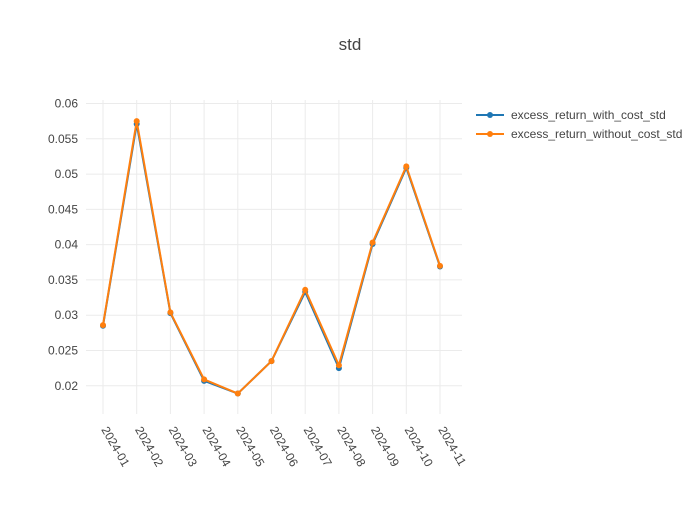 This screenshot has width=700, height=505. Describe the element at coordinates (217, 446) in the screenshot. I see `x-tick-label: 2024-04` at that location.